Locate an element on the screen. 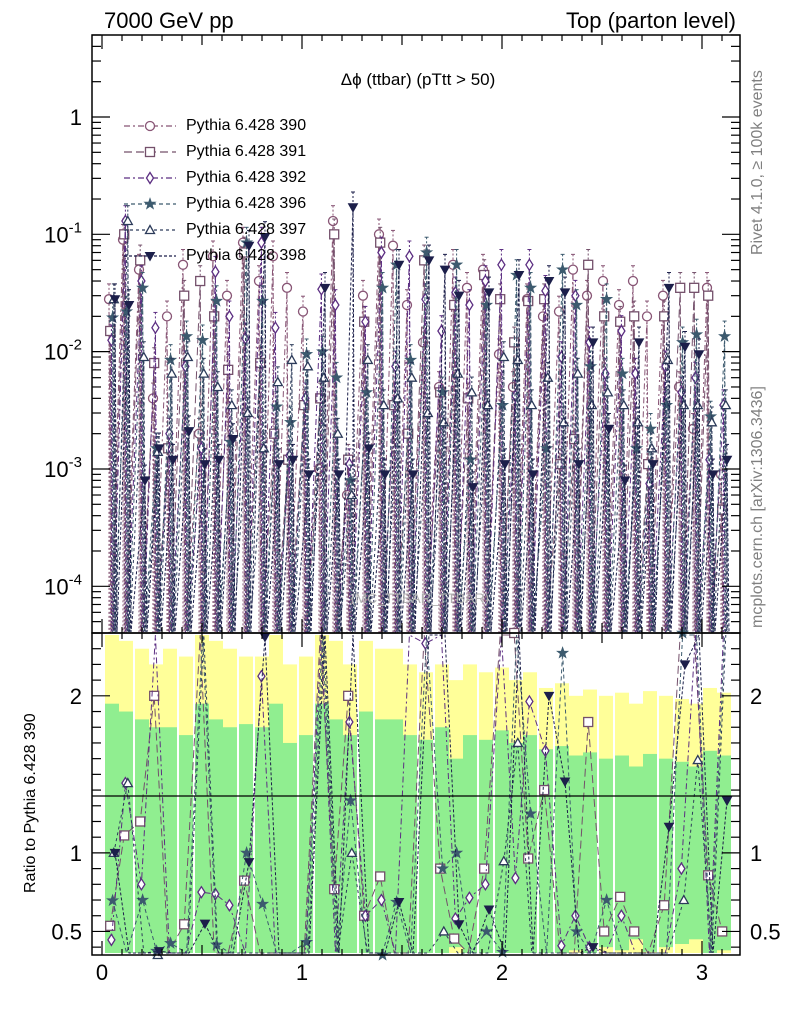  legend-item: Pythia 6.428 398 is located at coordinates (214, 256).